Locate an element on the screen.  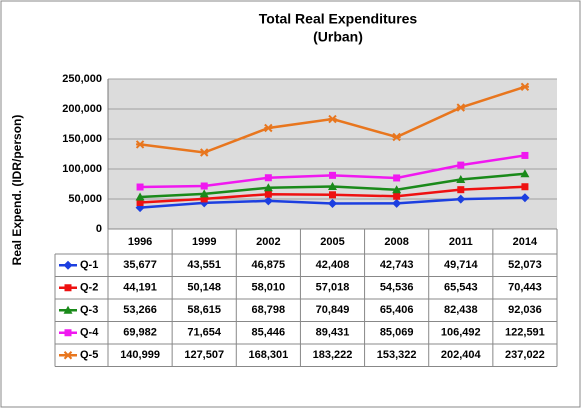
y-axis-label: Real Expend. (IDR/person) is located at coordinates (17, 190).